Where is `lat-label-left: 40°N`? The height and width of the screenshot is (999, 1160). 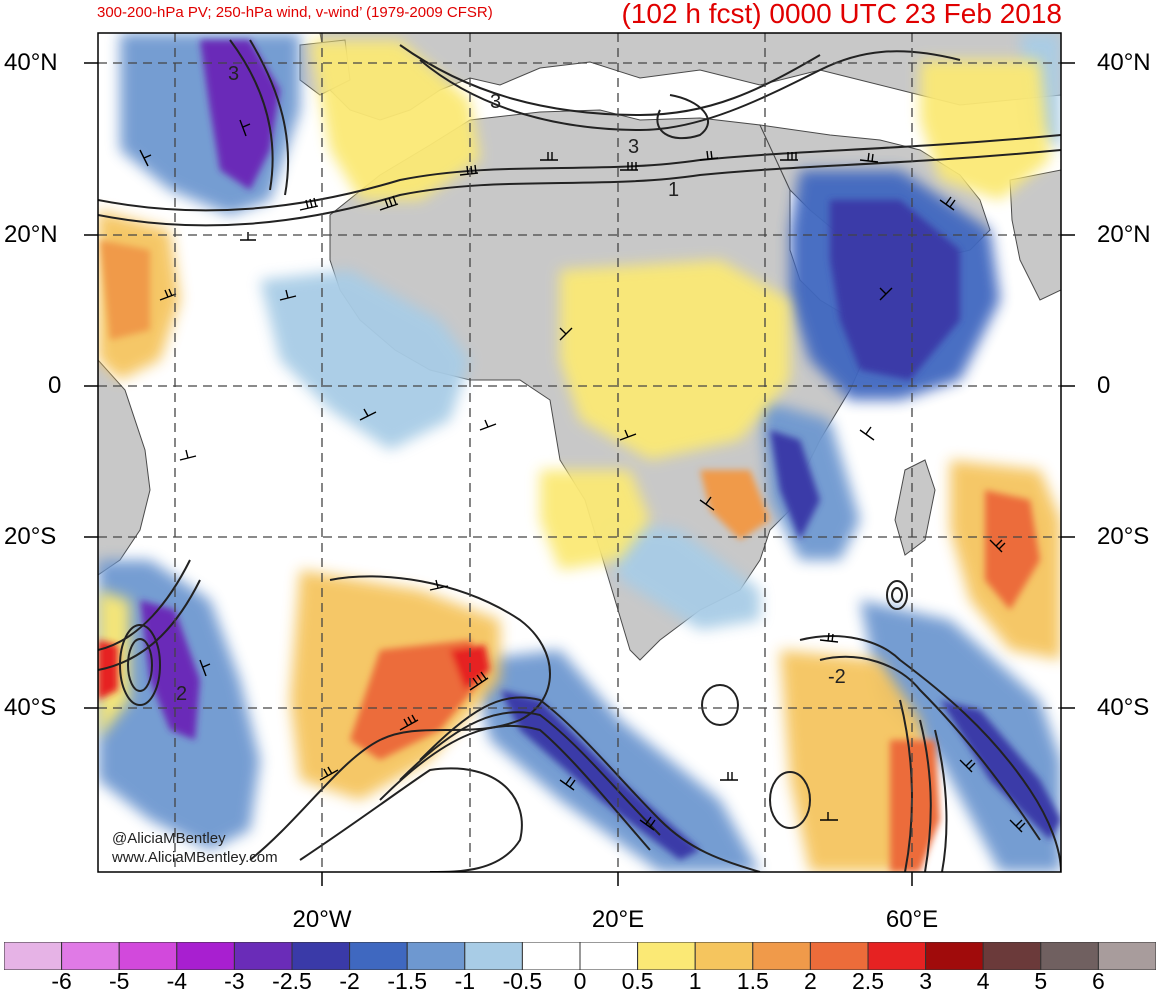
lat-label-left: 40°N is located at coordinates (31, 62).